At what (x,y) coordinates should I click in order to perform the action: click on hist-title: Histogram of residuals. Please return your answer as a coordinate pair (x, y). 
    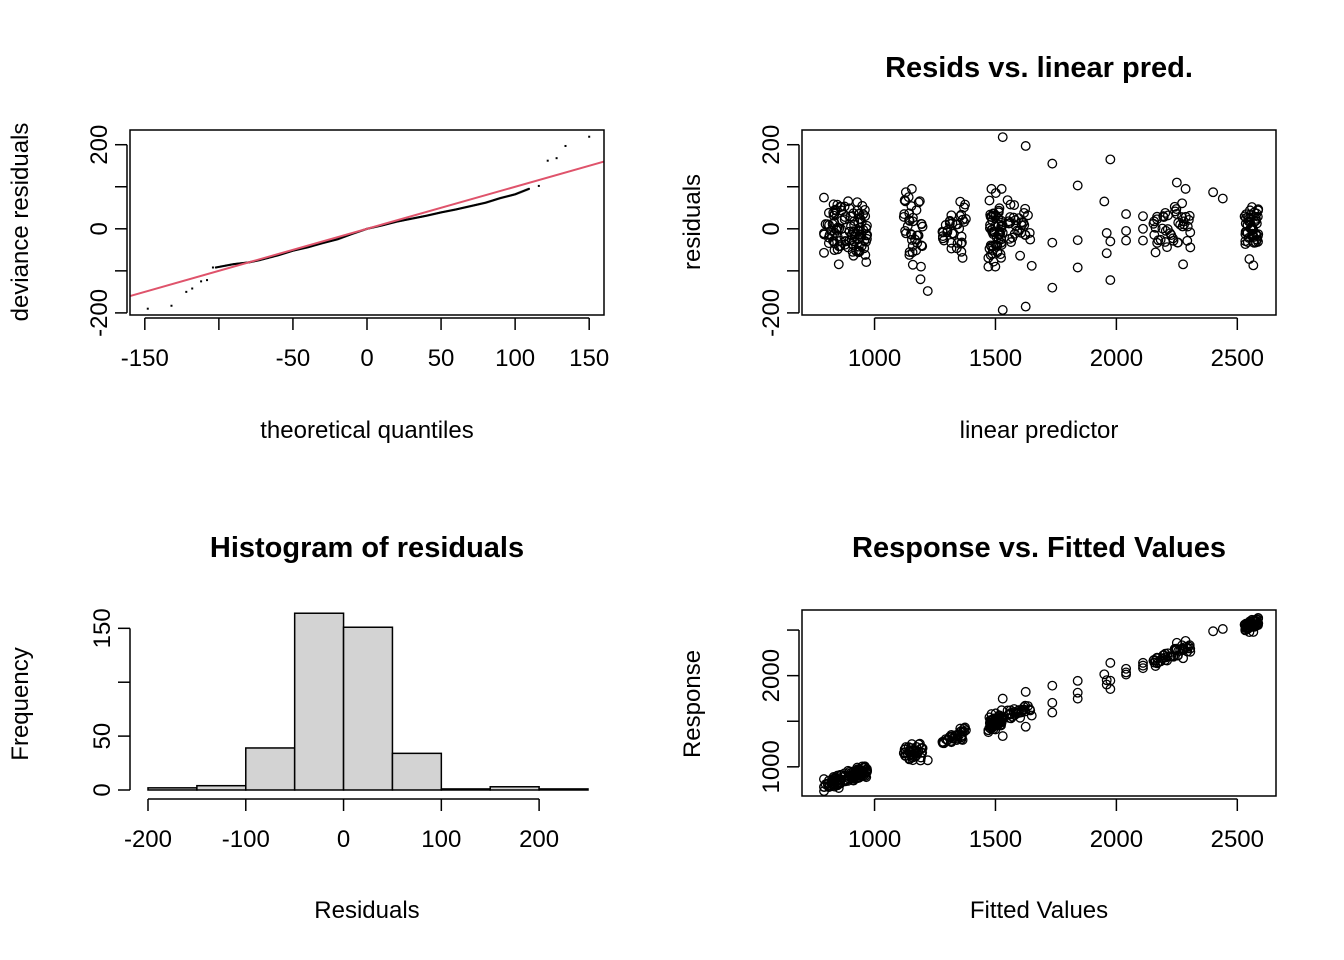
    Looking at the image, I should click on (367, 548).